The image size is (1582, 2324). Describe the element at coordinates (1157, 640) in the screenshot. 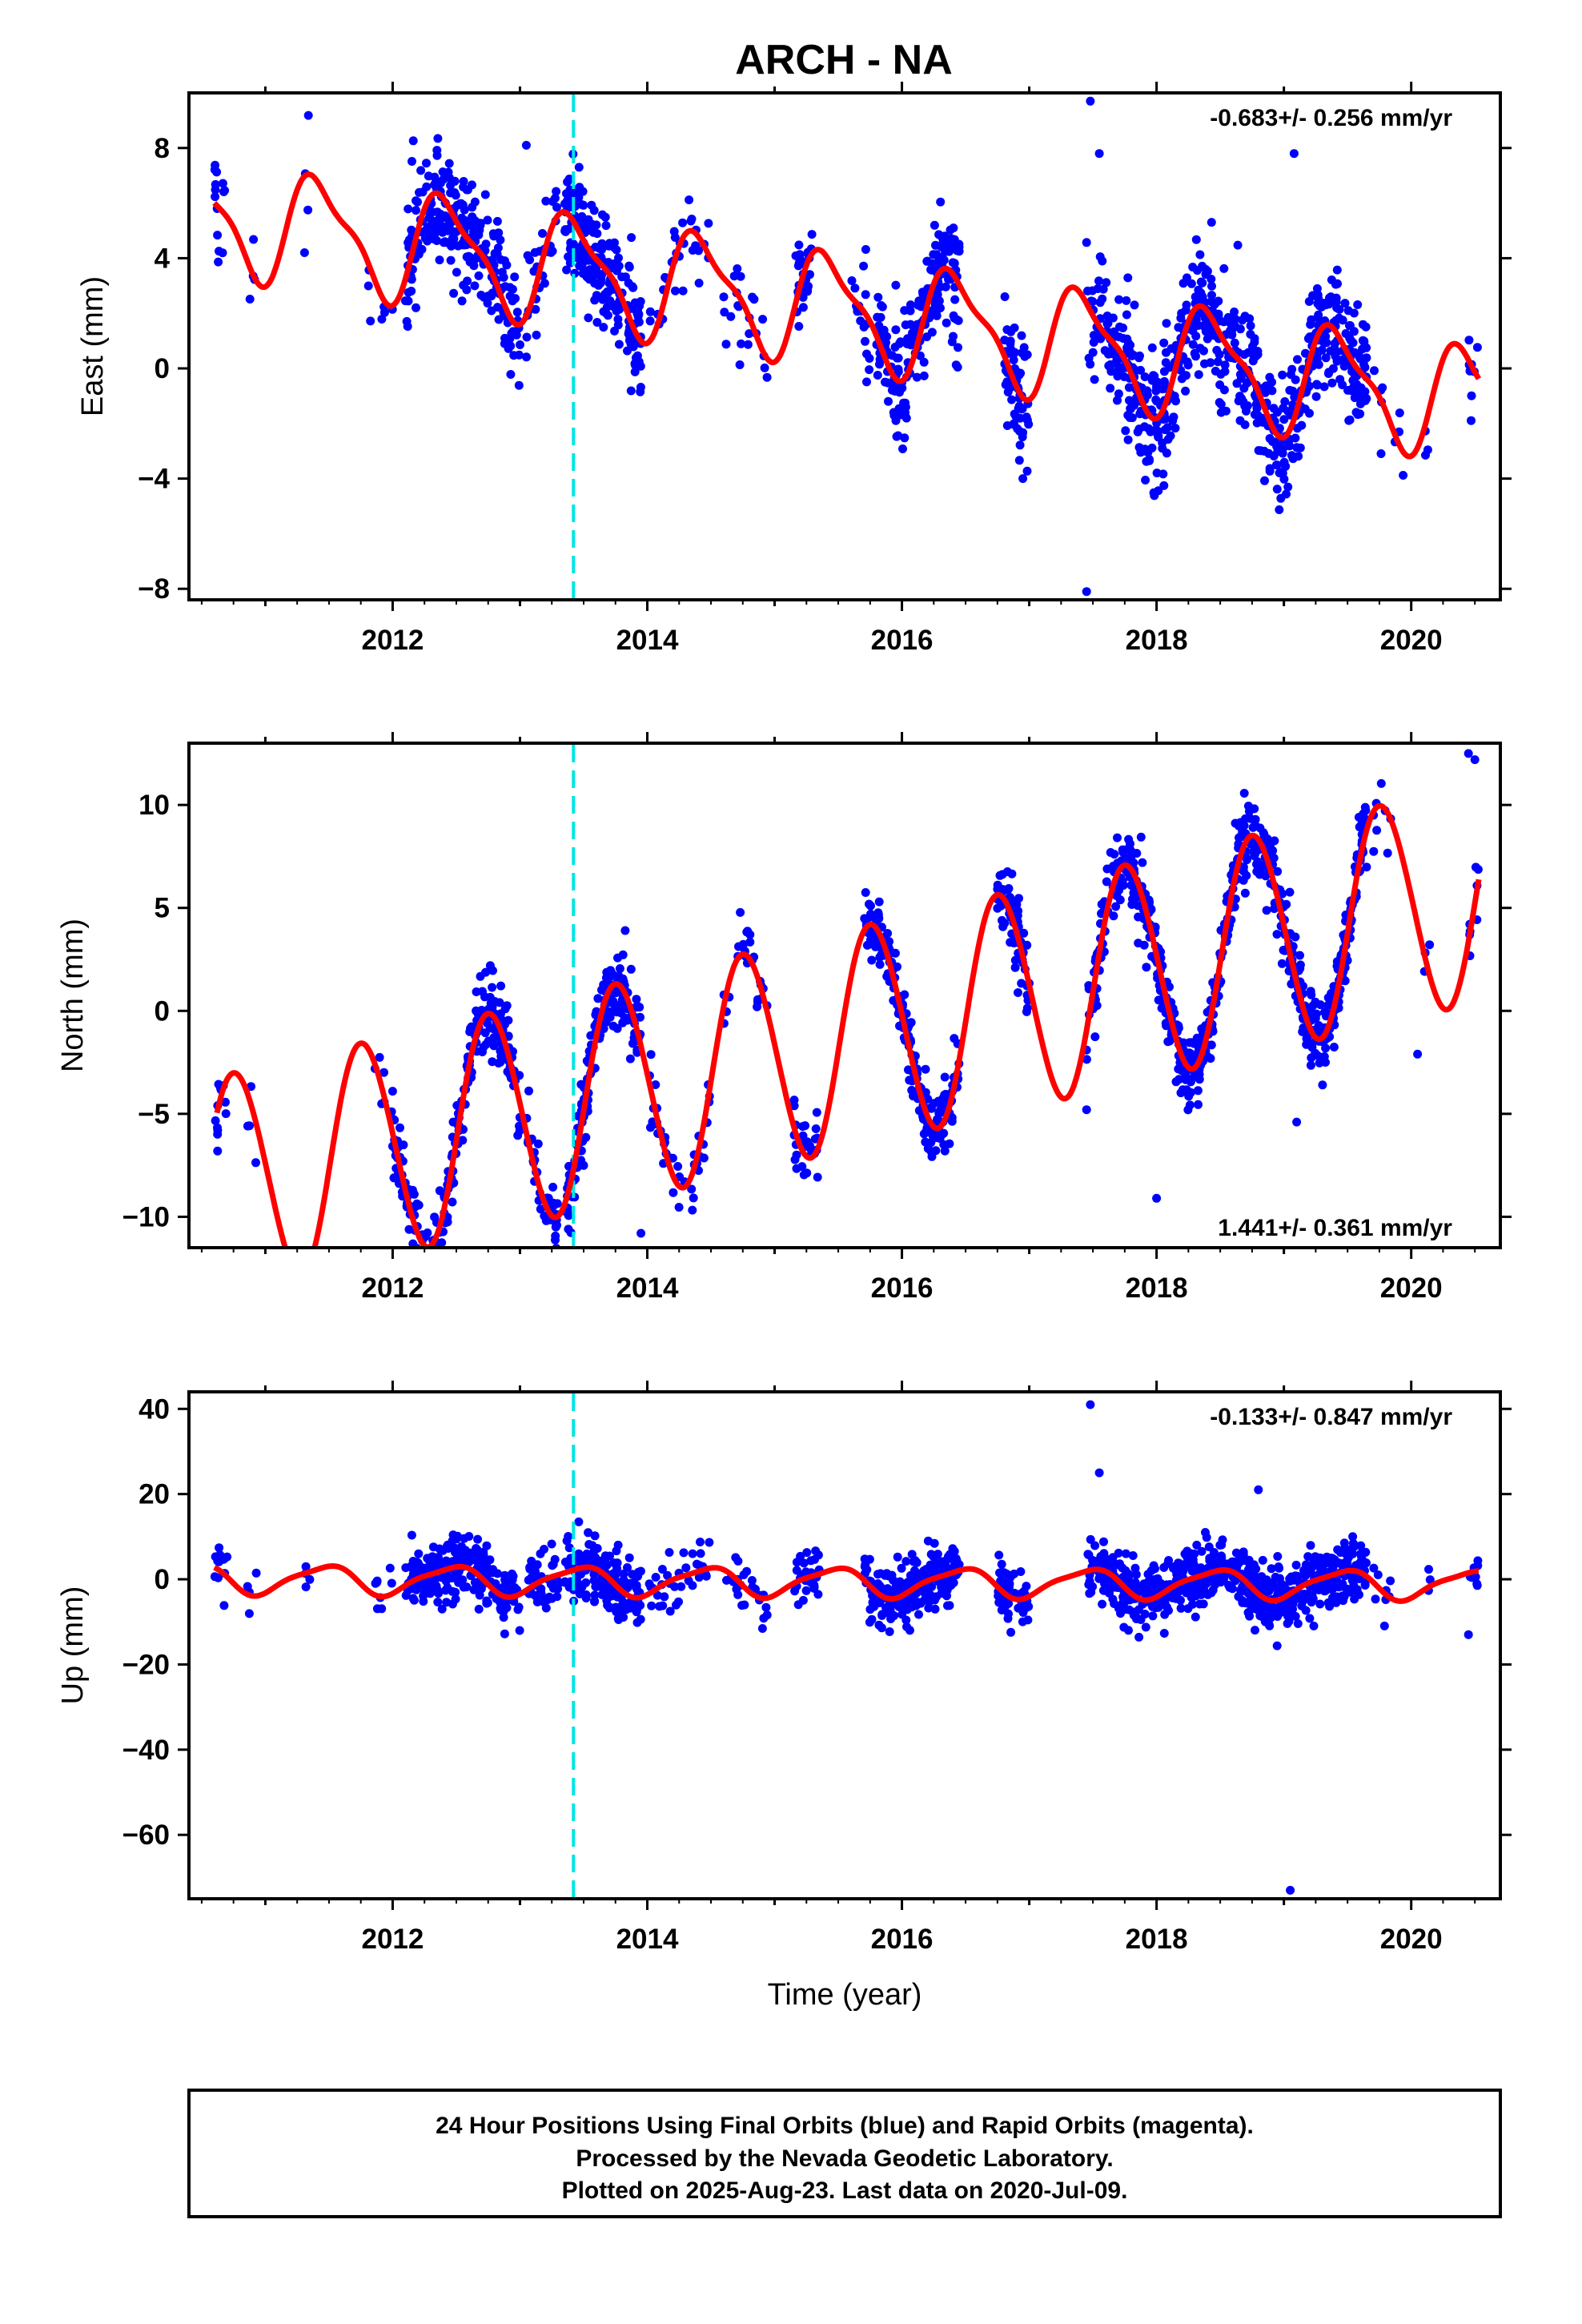

I see `east-x-tick-label: 2018` at that location.